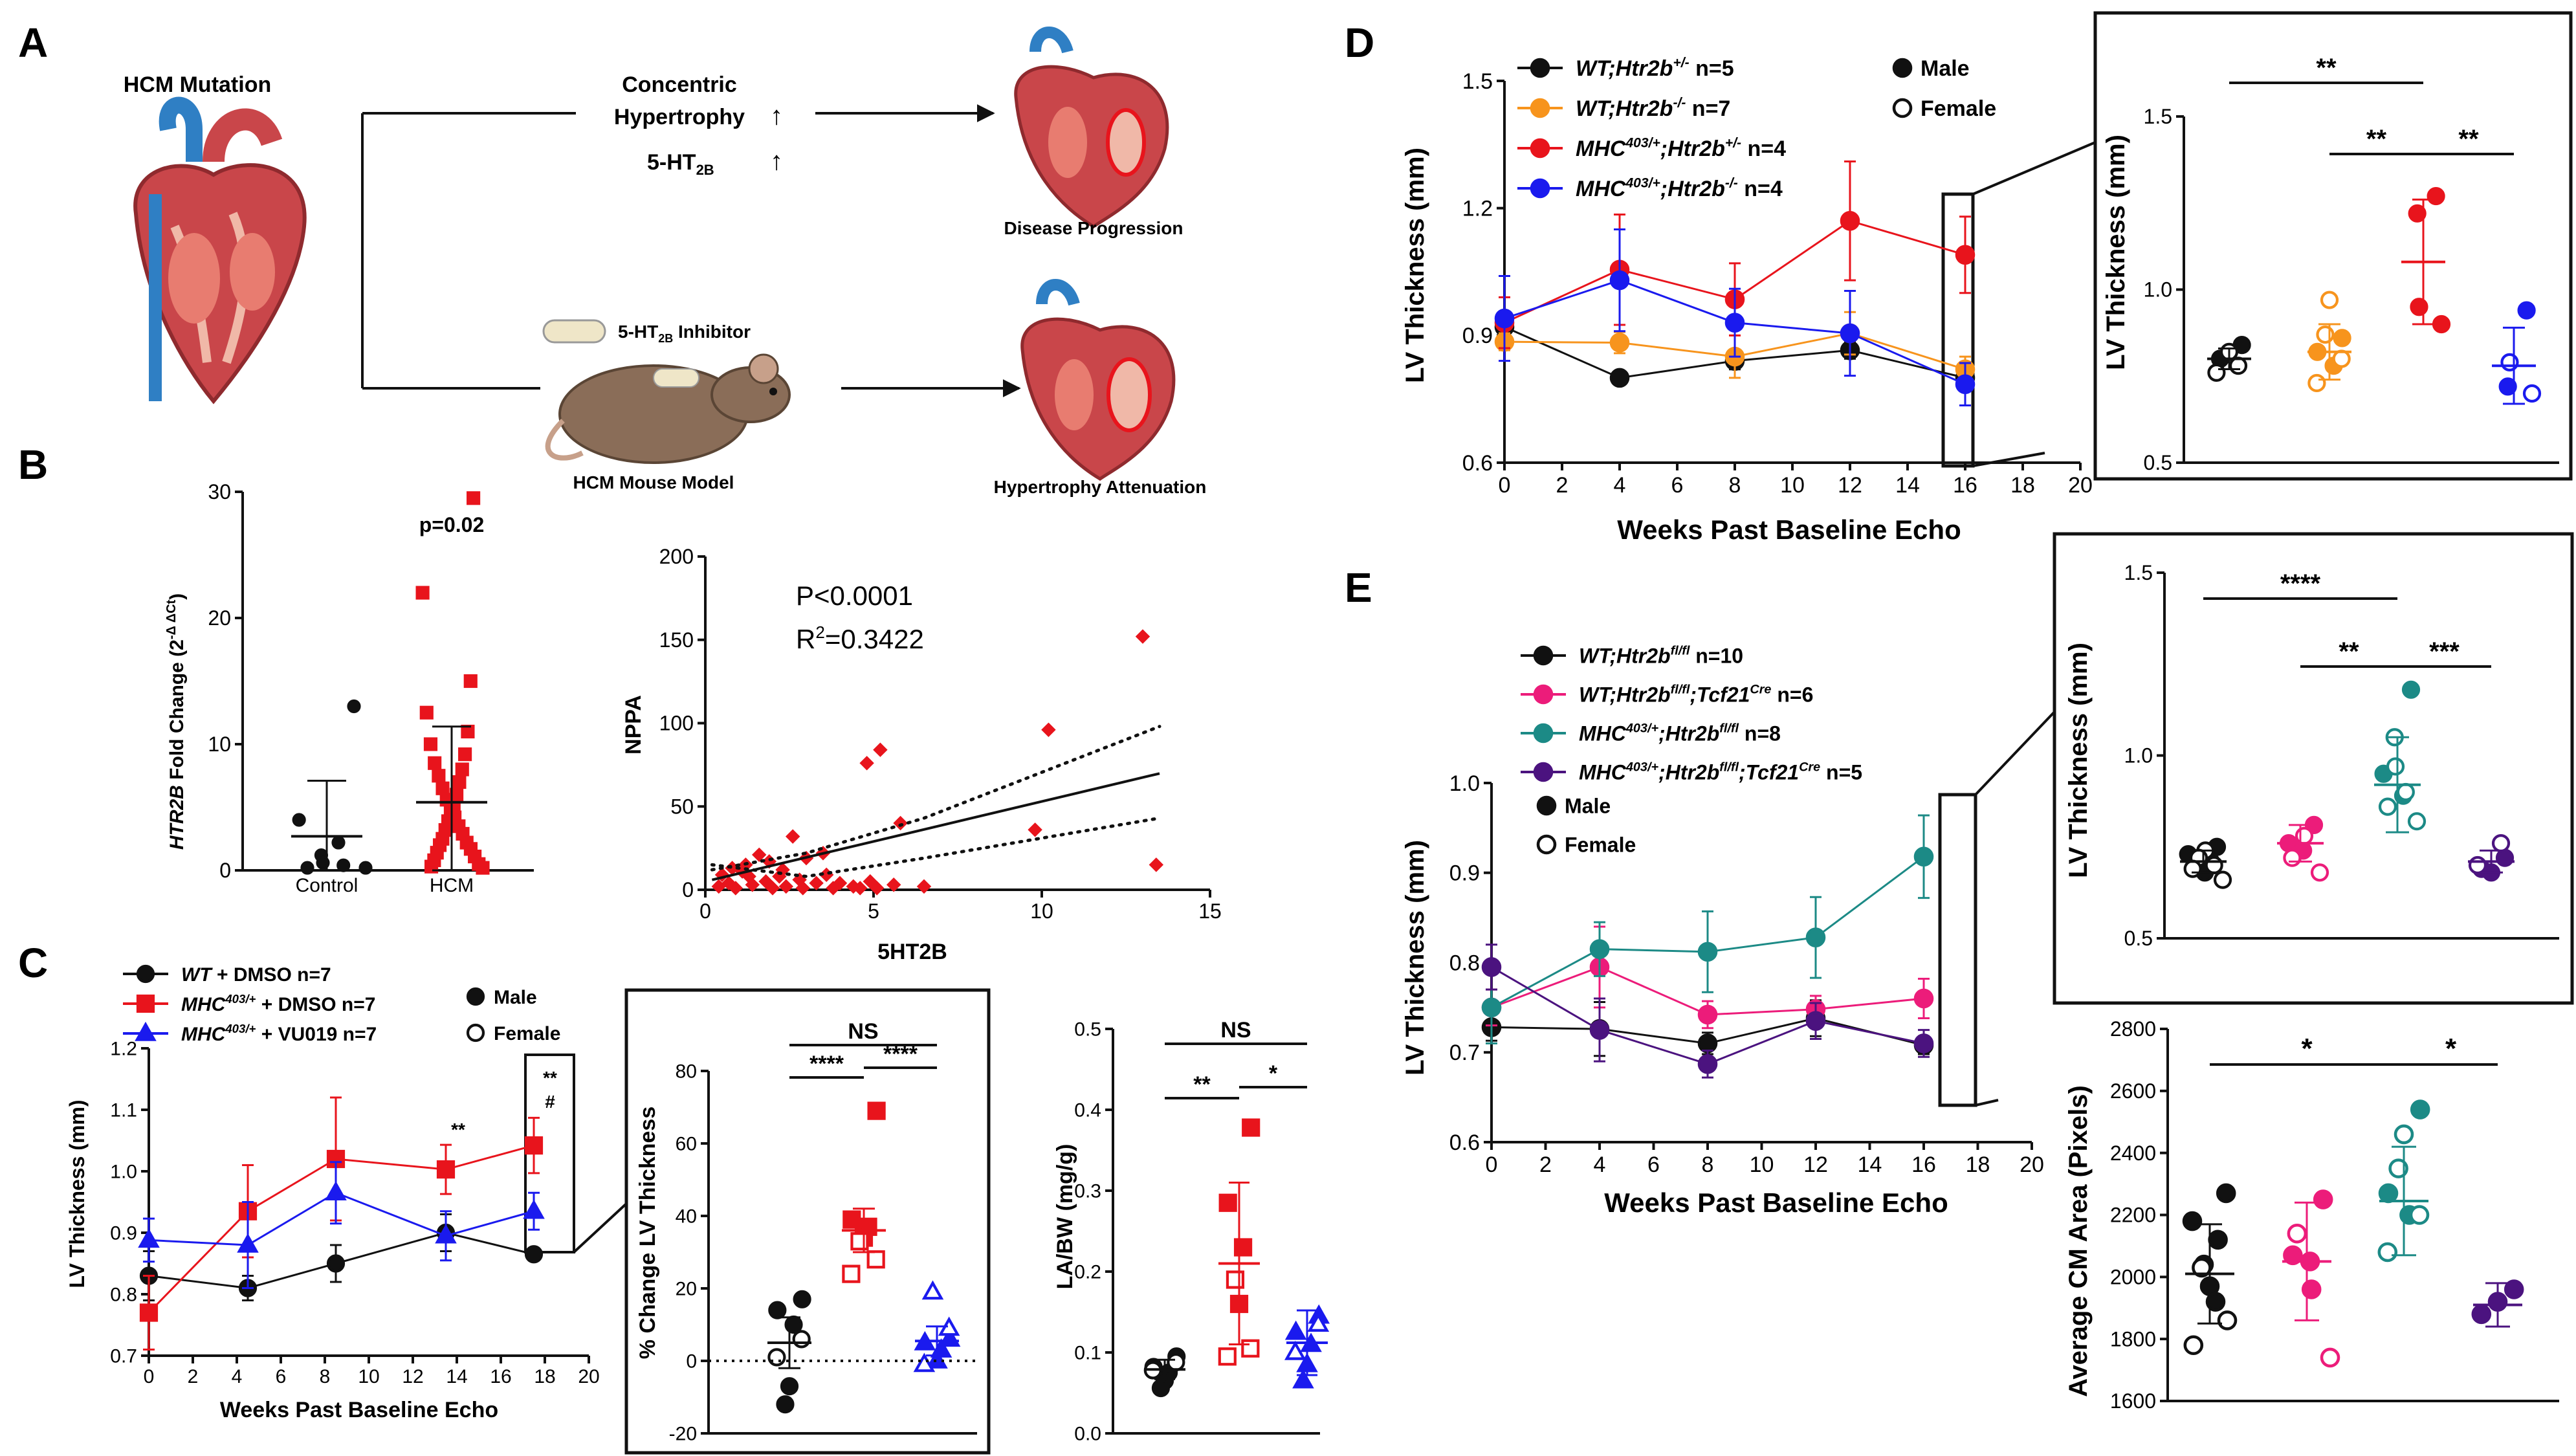  What do you see at coordinates (238, 1376) in the screenshot?
I see `c1-xtick-label: 4` at bounding box center [238, 1376].